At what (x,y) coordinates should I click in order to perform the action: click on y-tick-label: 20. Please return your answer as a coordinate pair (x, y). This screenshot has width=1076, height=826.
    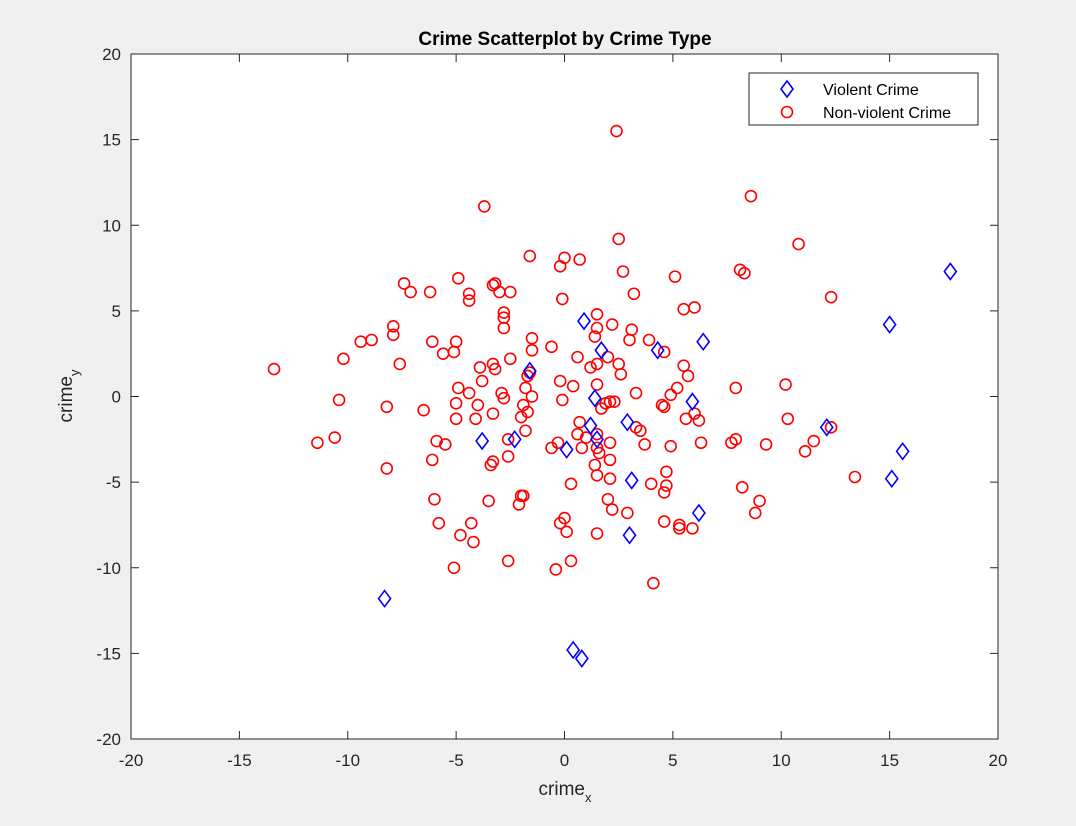
    Looking at the image, I should click on (111, 54).